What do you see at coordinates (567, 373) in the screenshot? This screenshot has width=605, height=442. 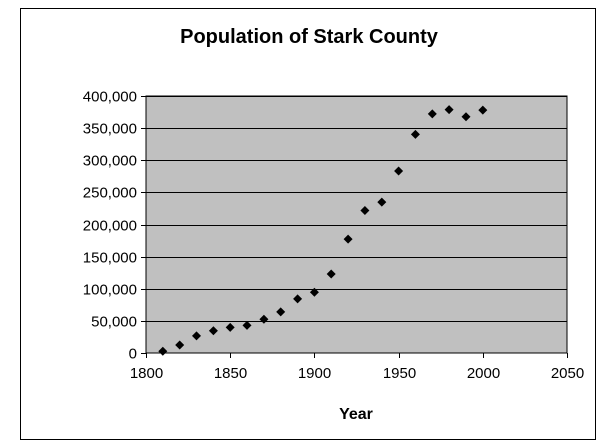 I see `x-tick-label: 2050` at bounding box center [567, 373].